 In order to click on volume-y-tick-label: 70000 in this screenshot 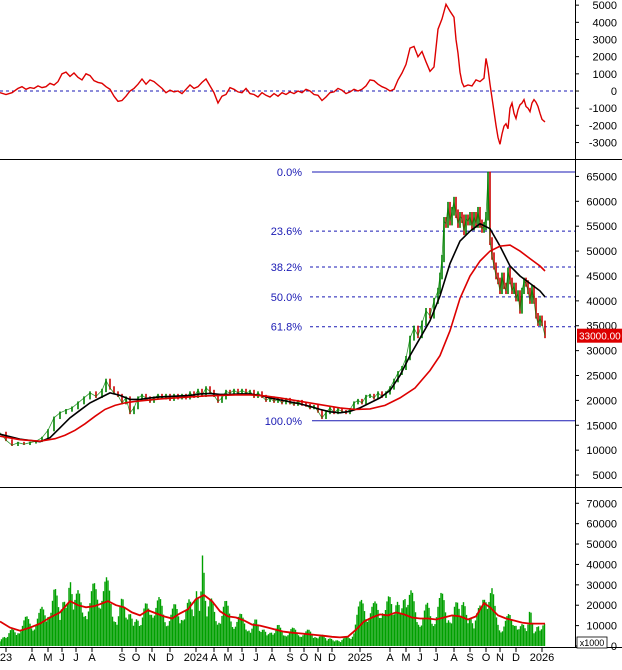, I will do `click(601, 504)`.